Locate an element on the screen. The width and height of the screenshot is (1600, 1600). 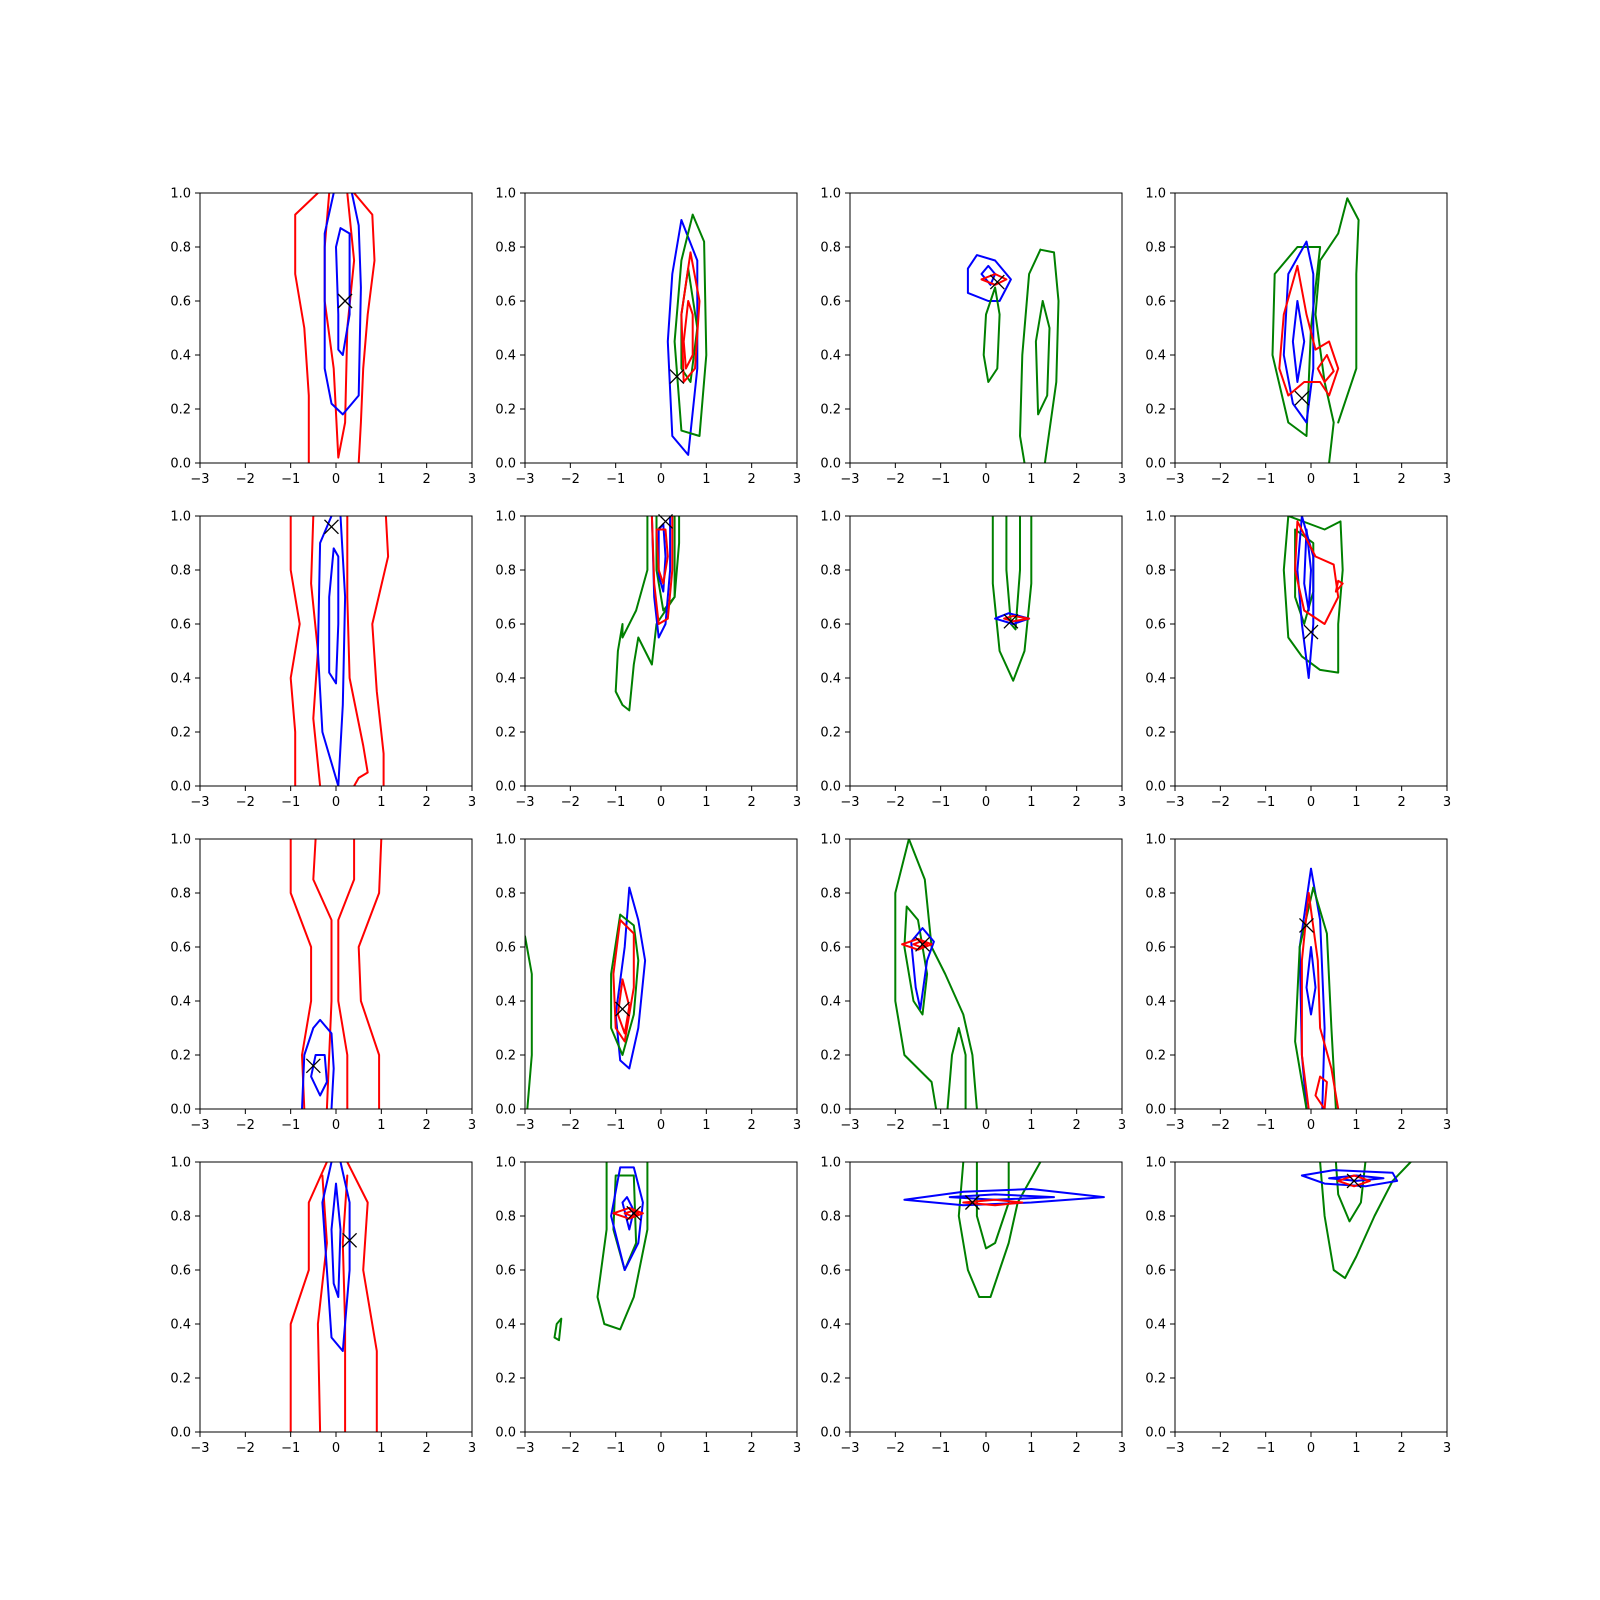
subplot-3-3: −3 −2 −1 0 1 2 3 0.0 0.2 0.4 0.6 0.8 1.0 is located at coordinates (973, 983).